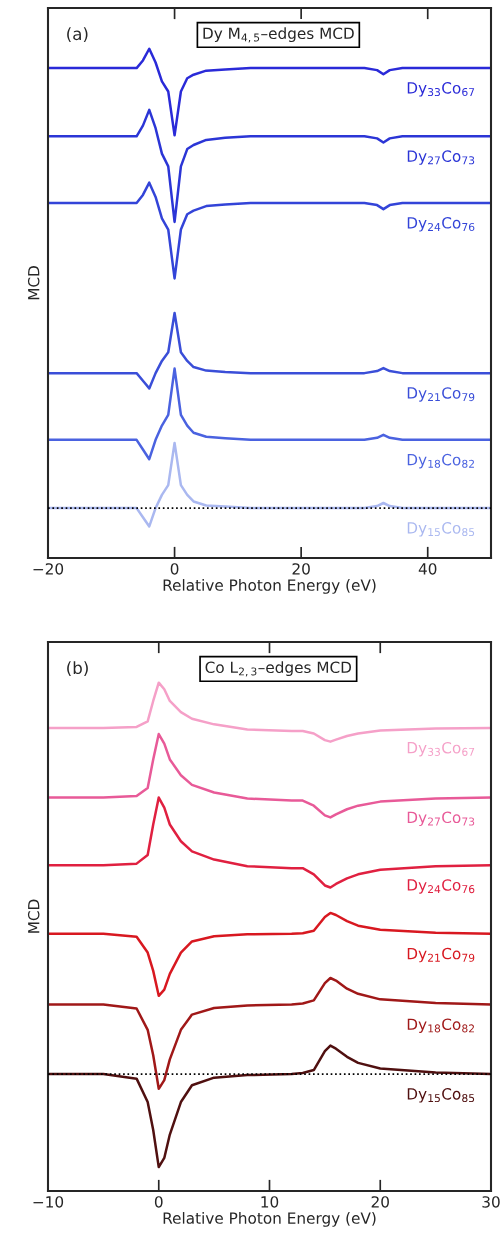  I want to click on x-tick-label: 10, so click(270, 1202).